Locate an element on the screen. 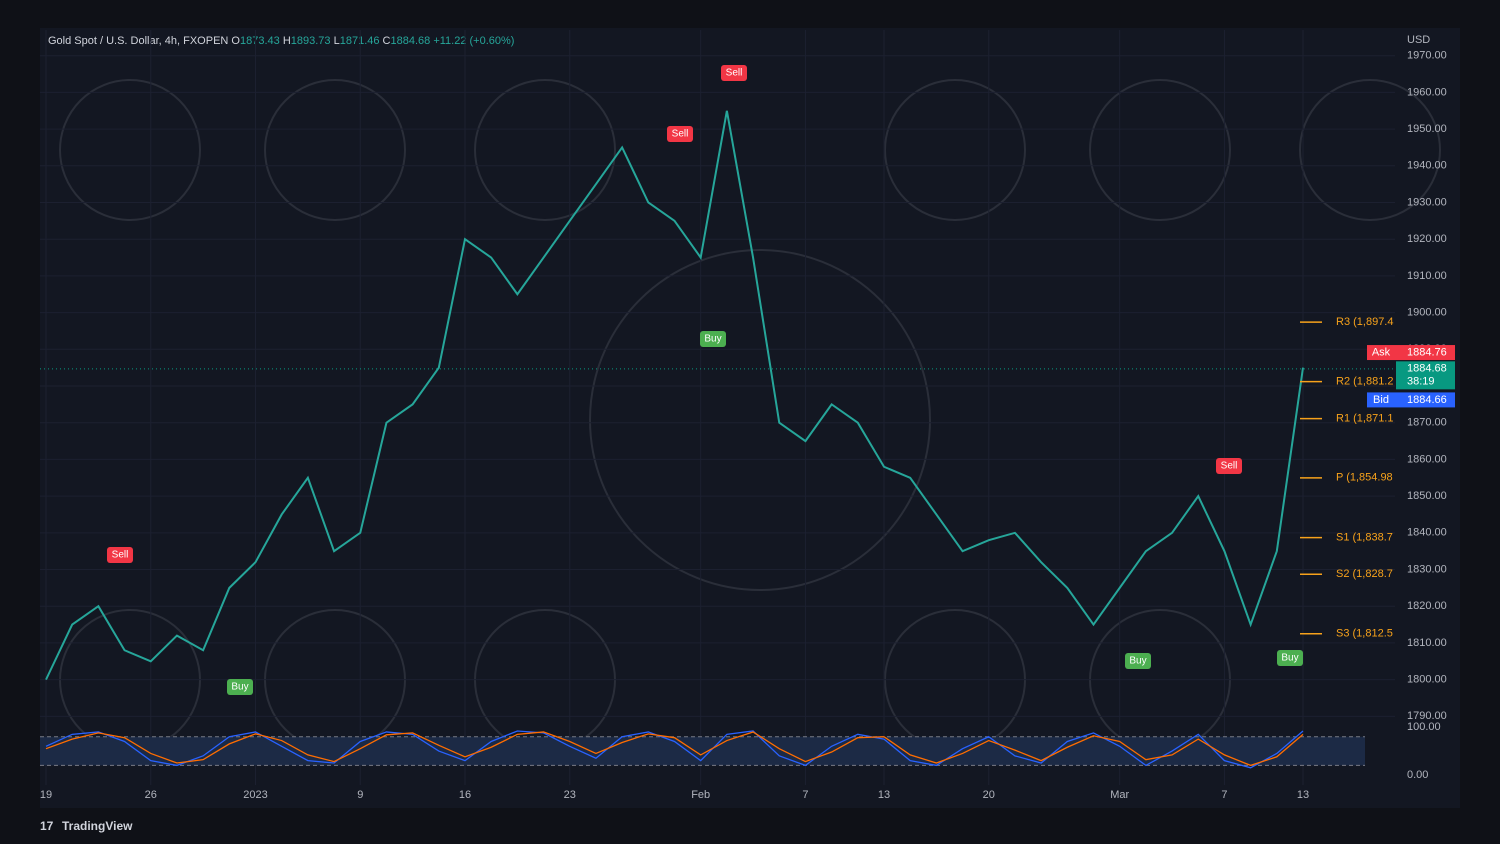  y-tick-label: 1950.00 is located at coordinates (1427, 129).